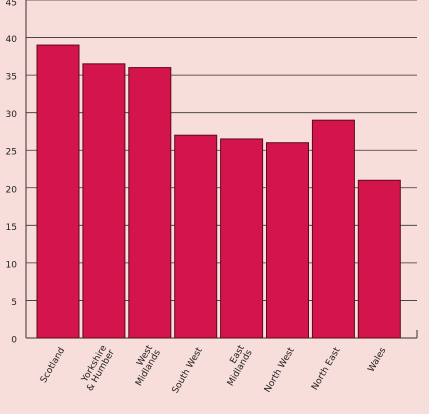  Describe the element at coordinates (11, 153) in the screenshot. I see `y-tick-label: 25` at that location.